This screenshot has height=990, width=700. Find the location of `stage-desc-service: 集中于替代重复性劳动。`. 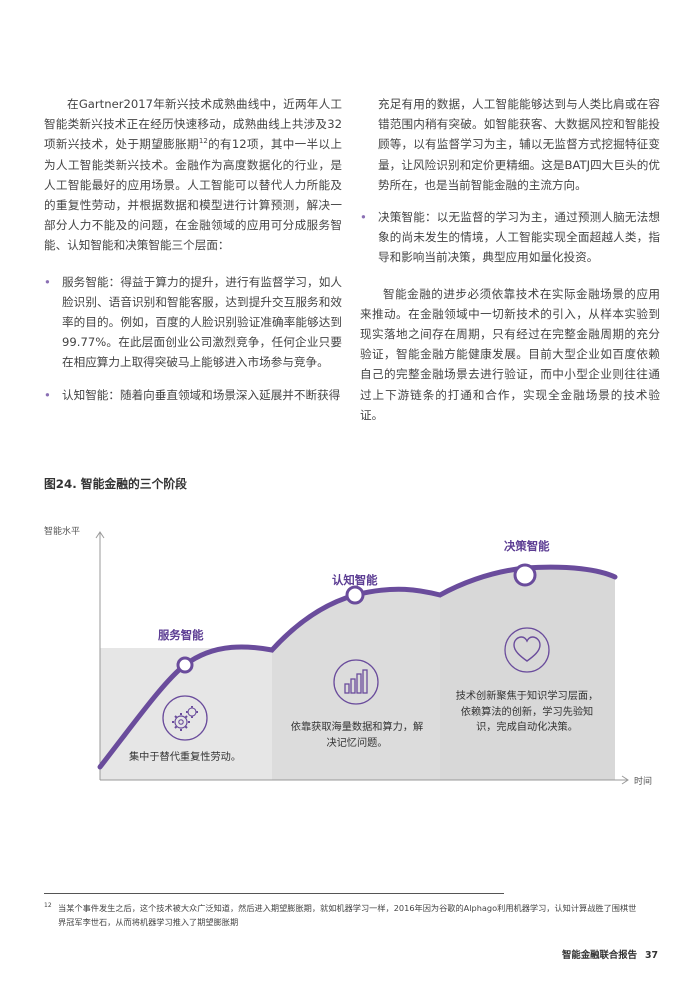

stage-desc-service: 集中于替代重复性劳动。 is located at coordinates (185, 757).